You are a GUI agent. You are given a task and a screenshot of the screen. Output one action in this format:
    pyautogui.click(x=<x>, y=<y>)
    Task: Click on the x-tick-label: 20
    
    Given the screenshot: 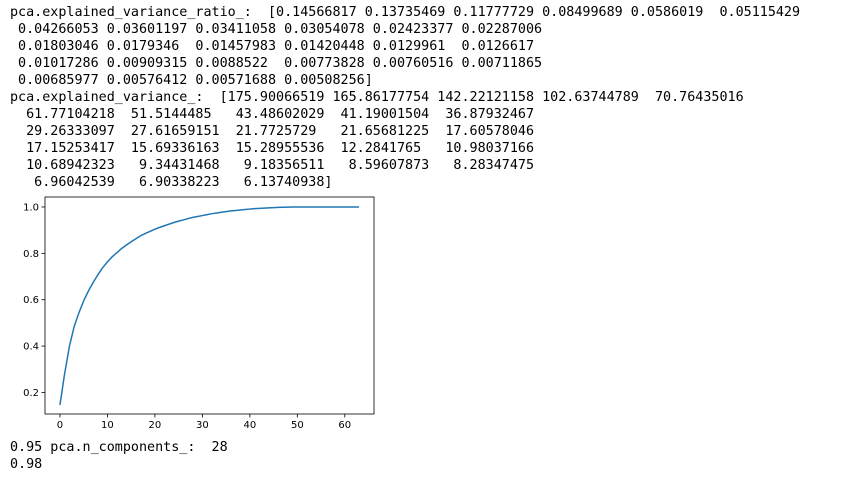 What is the action you would take?
    pyautogui.click(x=155, y=425)
    